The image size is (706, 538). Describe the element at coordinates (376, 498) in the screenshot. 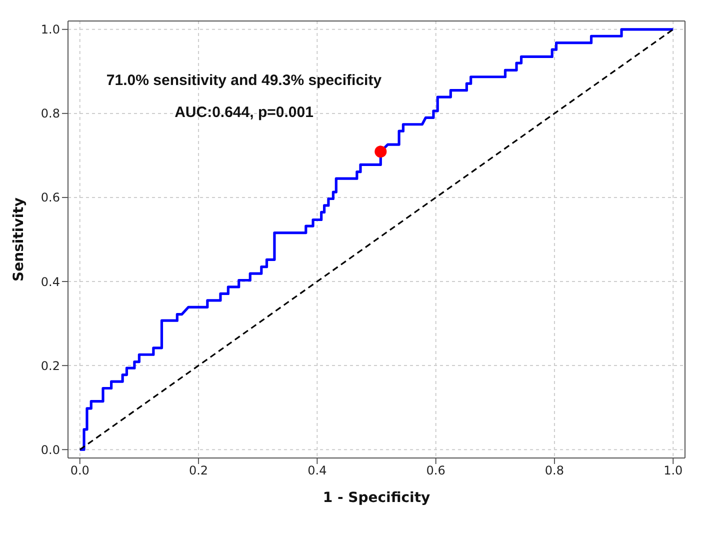

I see `x-axis-title: 1 - Specificity` at that location.